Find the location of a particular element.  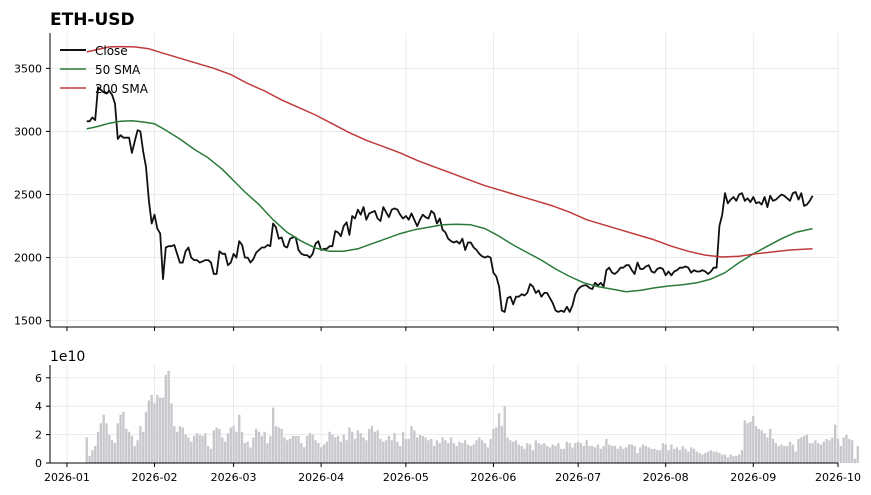

legend-label-200-sma: 200 SMA is located at coordinates (122, 89).